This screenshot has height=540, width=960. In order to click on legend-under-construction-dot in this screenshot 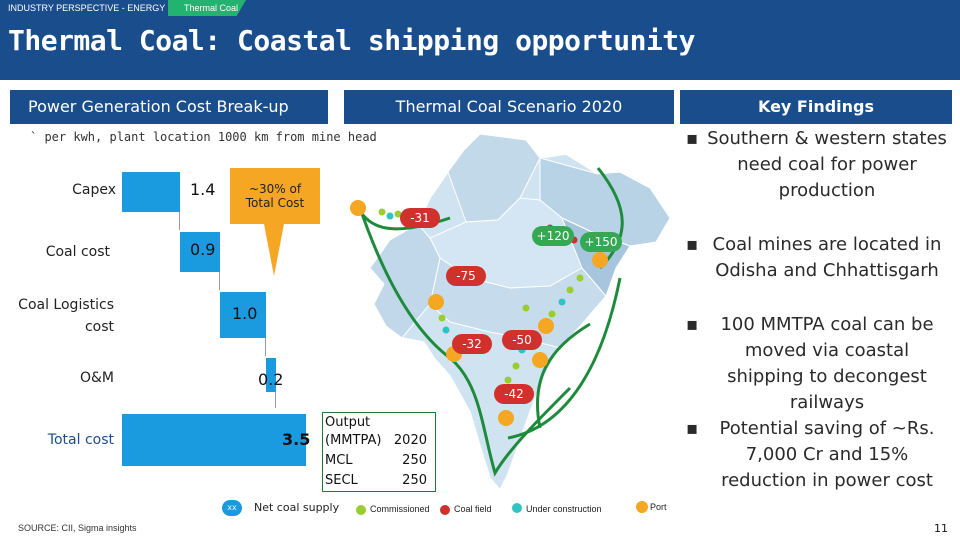, I will do `click(517, 508)`.